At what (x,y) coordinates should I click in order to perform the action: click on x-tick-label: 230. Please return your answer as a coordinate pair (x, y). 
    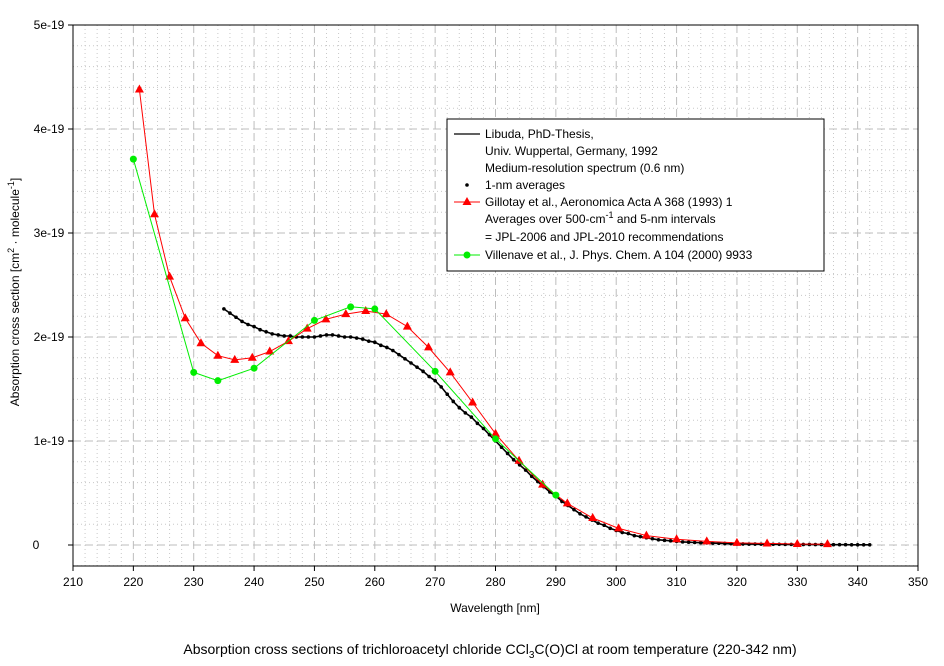
    Looking at the image, I should click on (194, 582).